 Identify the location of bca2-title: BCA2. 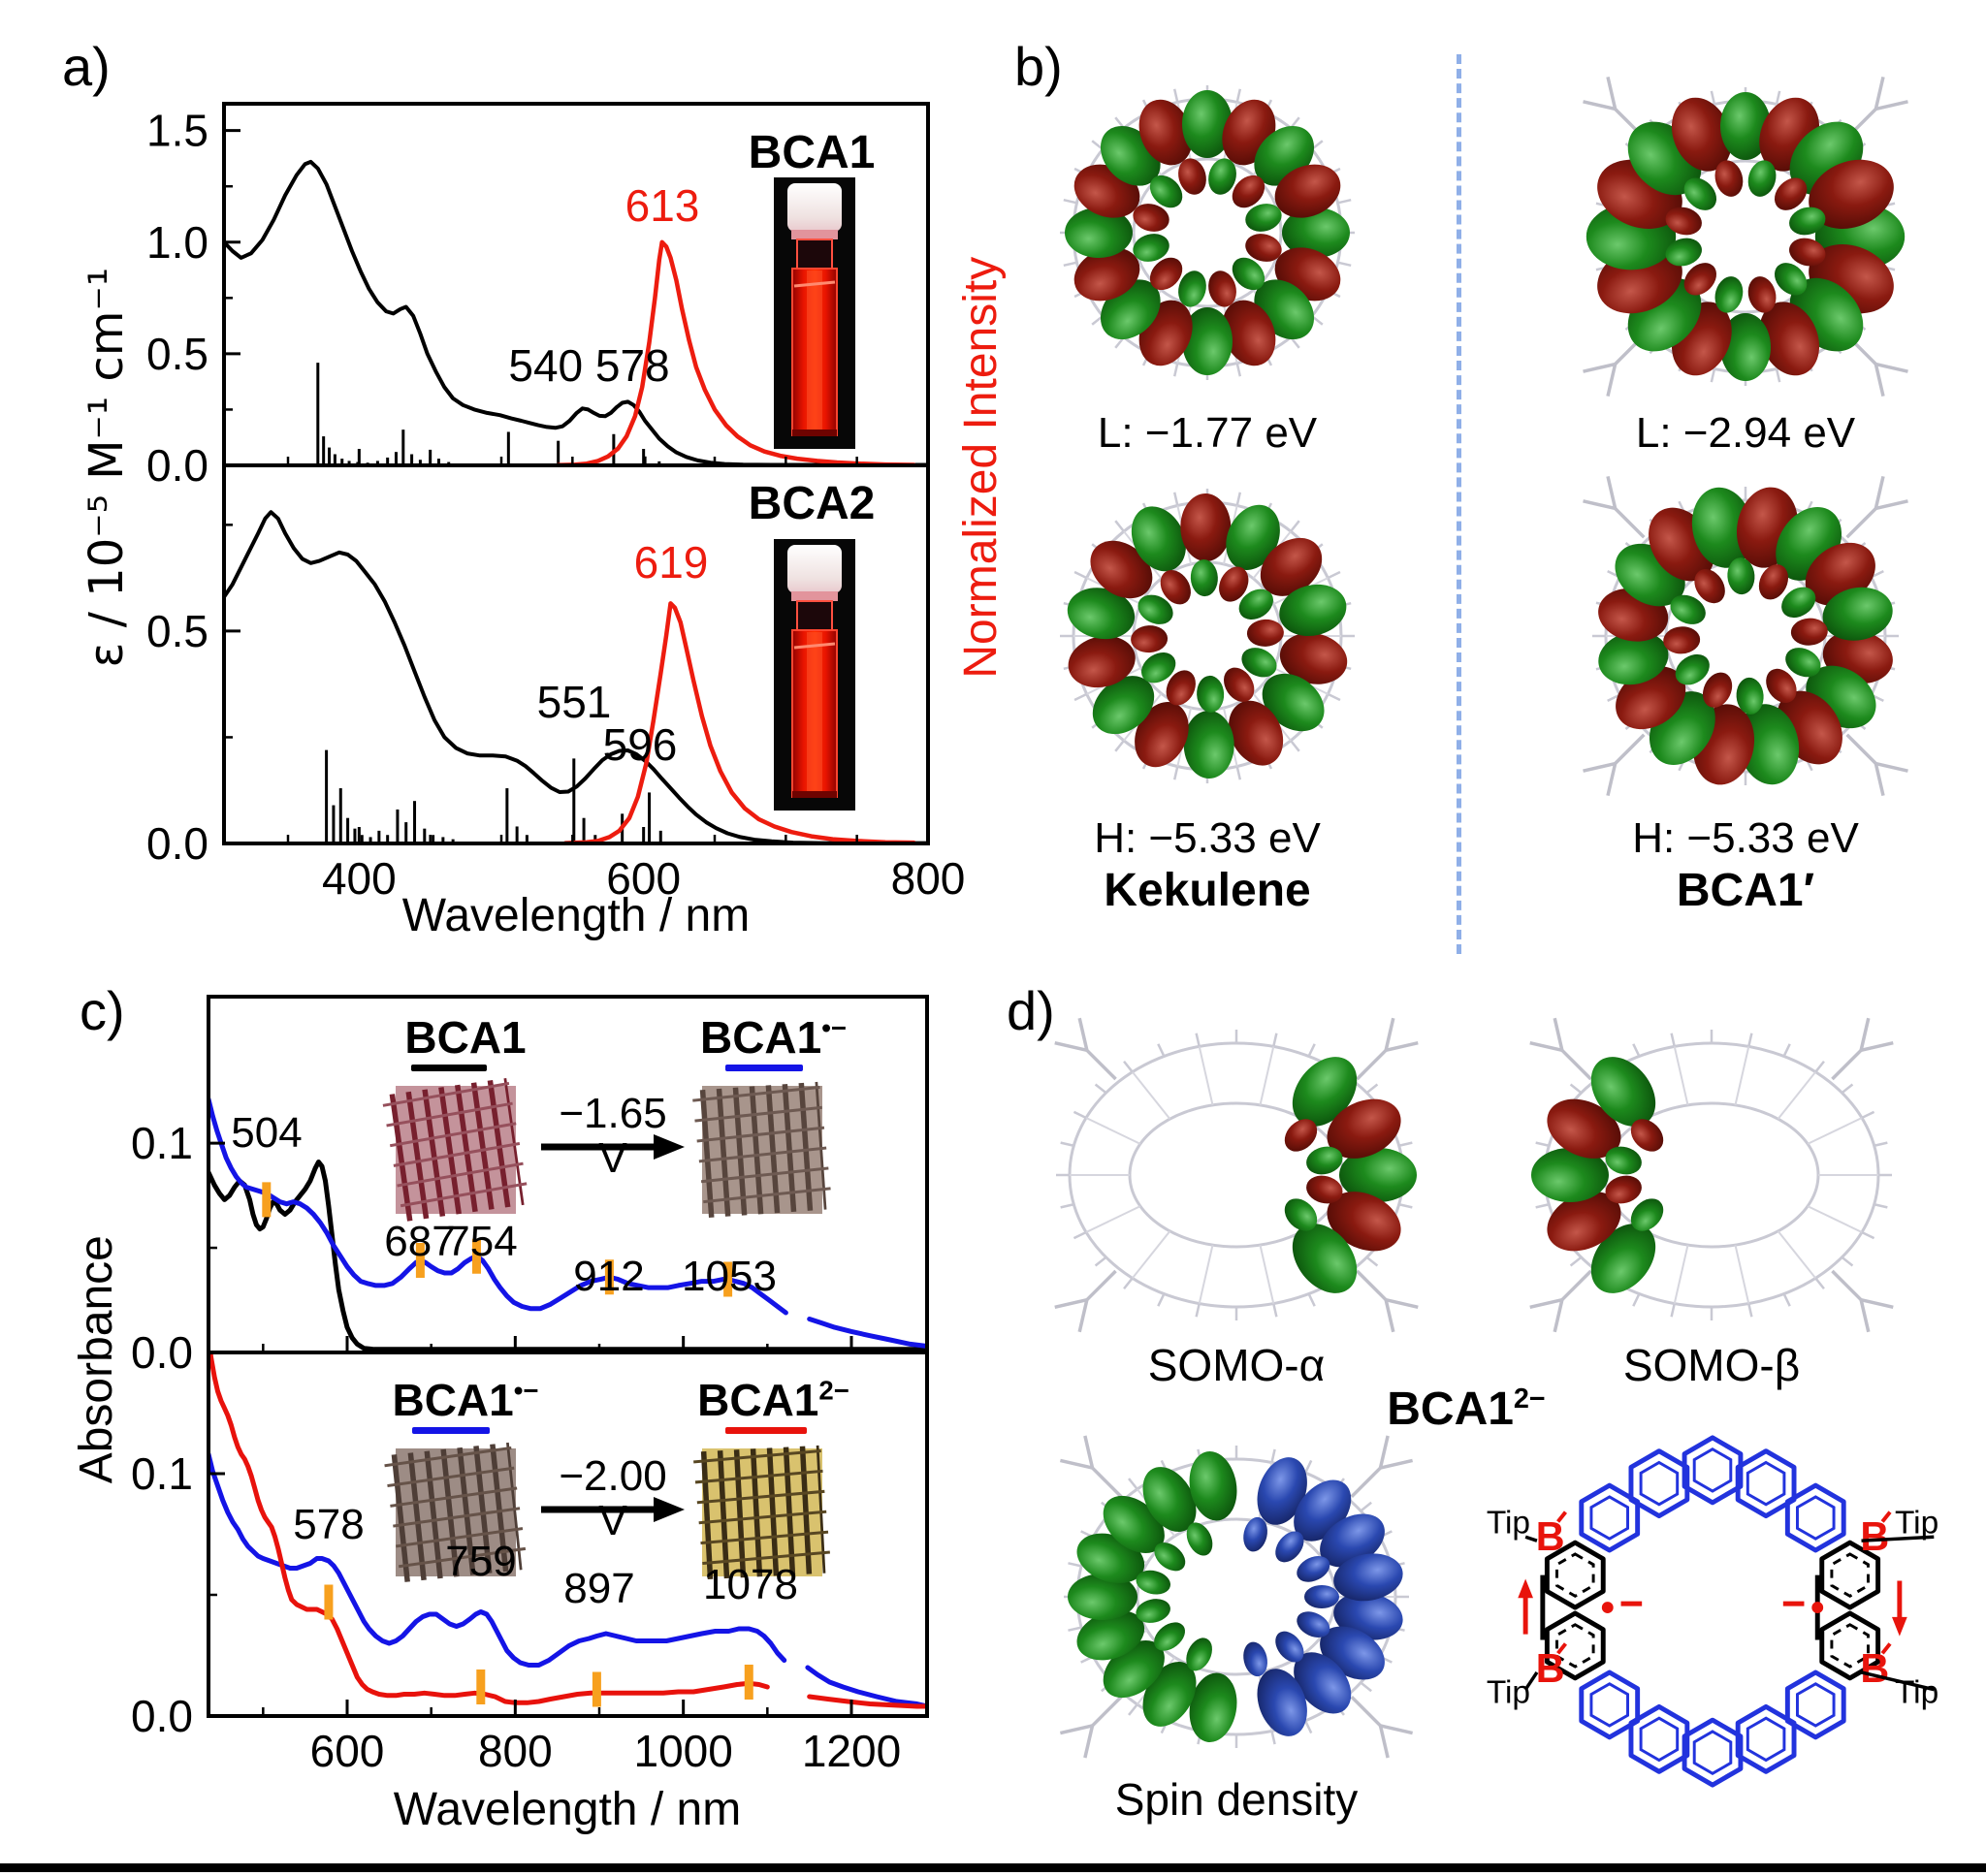
(812, 503).